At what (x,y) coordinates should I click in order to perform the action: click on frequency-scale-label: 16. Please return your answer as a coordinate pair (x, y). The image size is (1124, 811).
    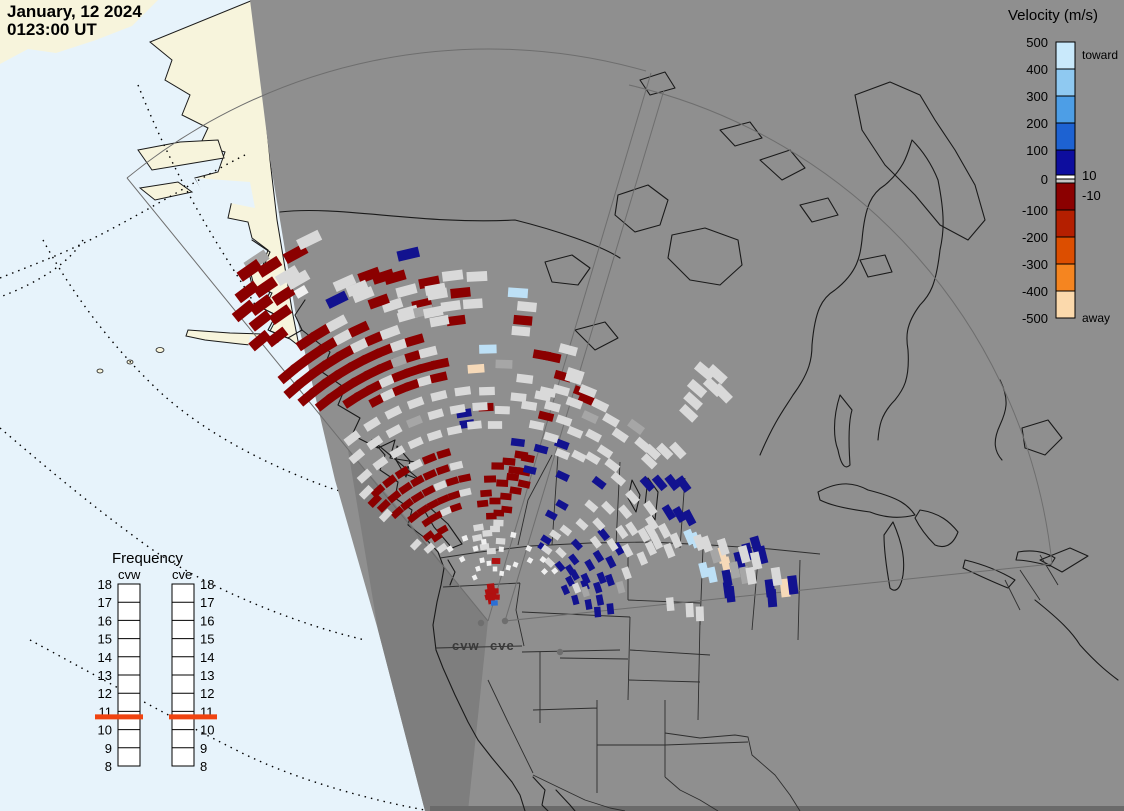
    Looking at the image, I should click on (207, 620).